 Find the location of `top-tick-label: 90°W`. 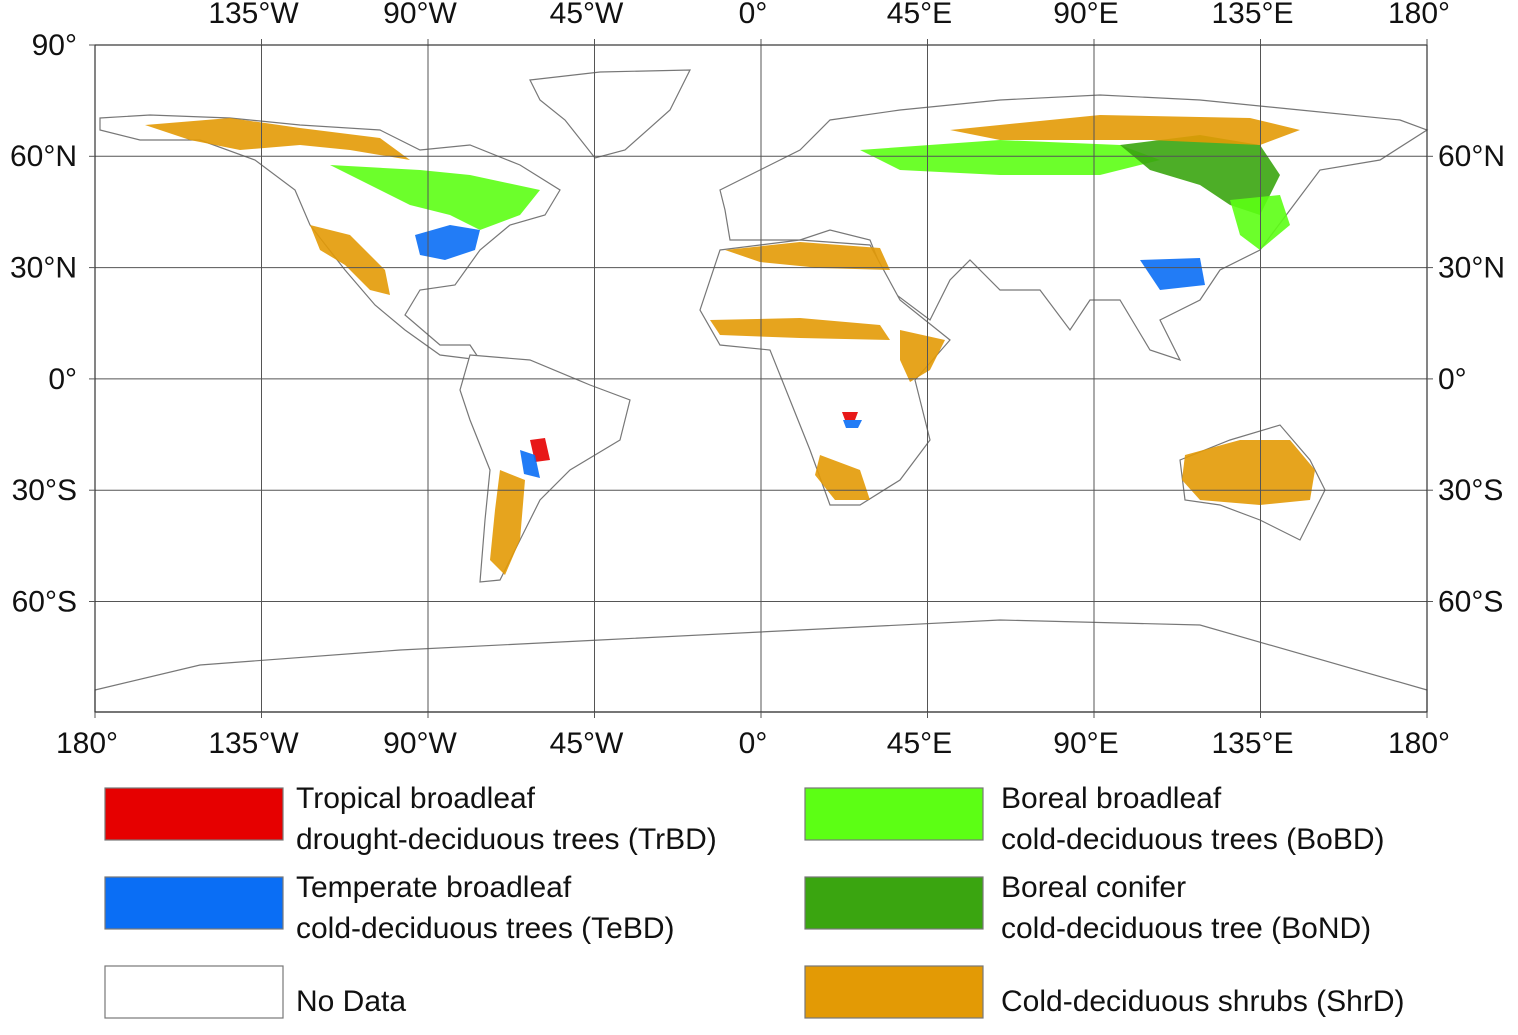

top-tick-label: 90°W is located at coordinates (420, 15).